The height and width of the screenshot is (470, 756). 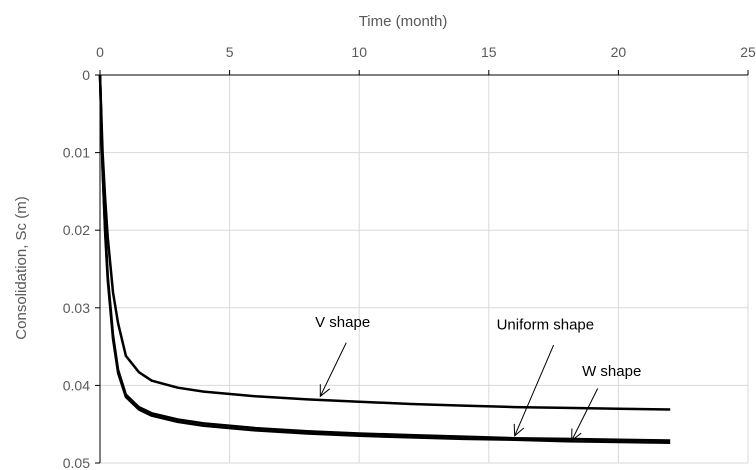 What do you see at coordinates (359, 52) in the screenshot?
I see `x-tick-label: 10` at bounding box center [359, 52].